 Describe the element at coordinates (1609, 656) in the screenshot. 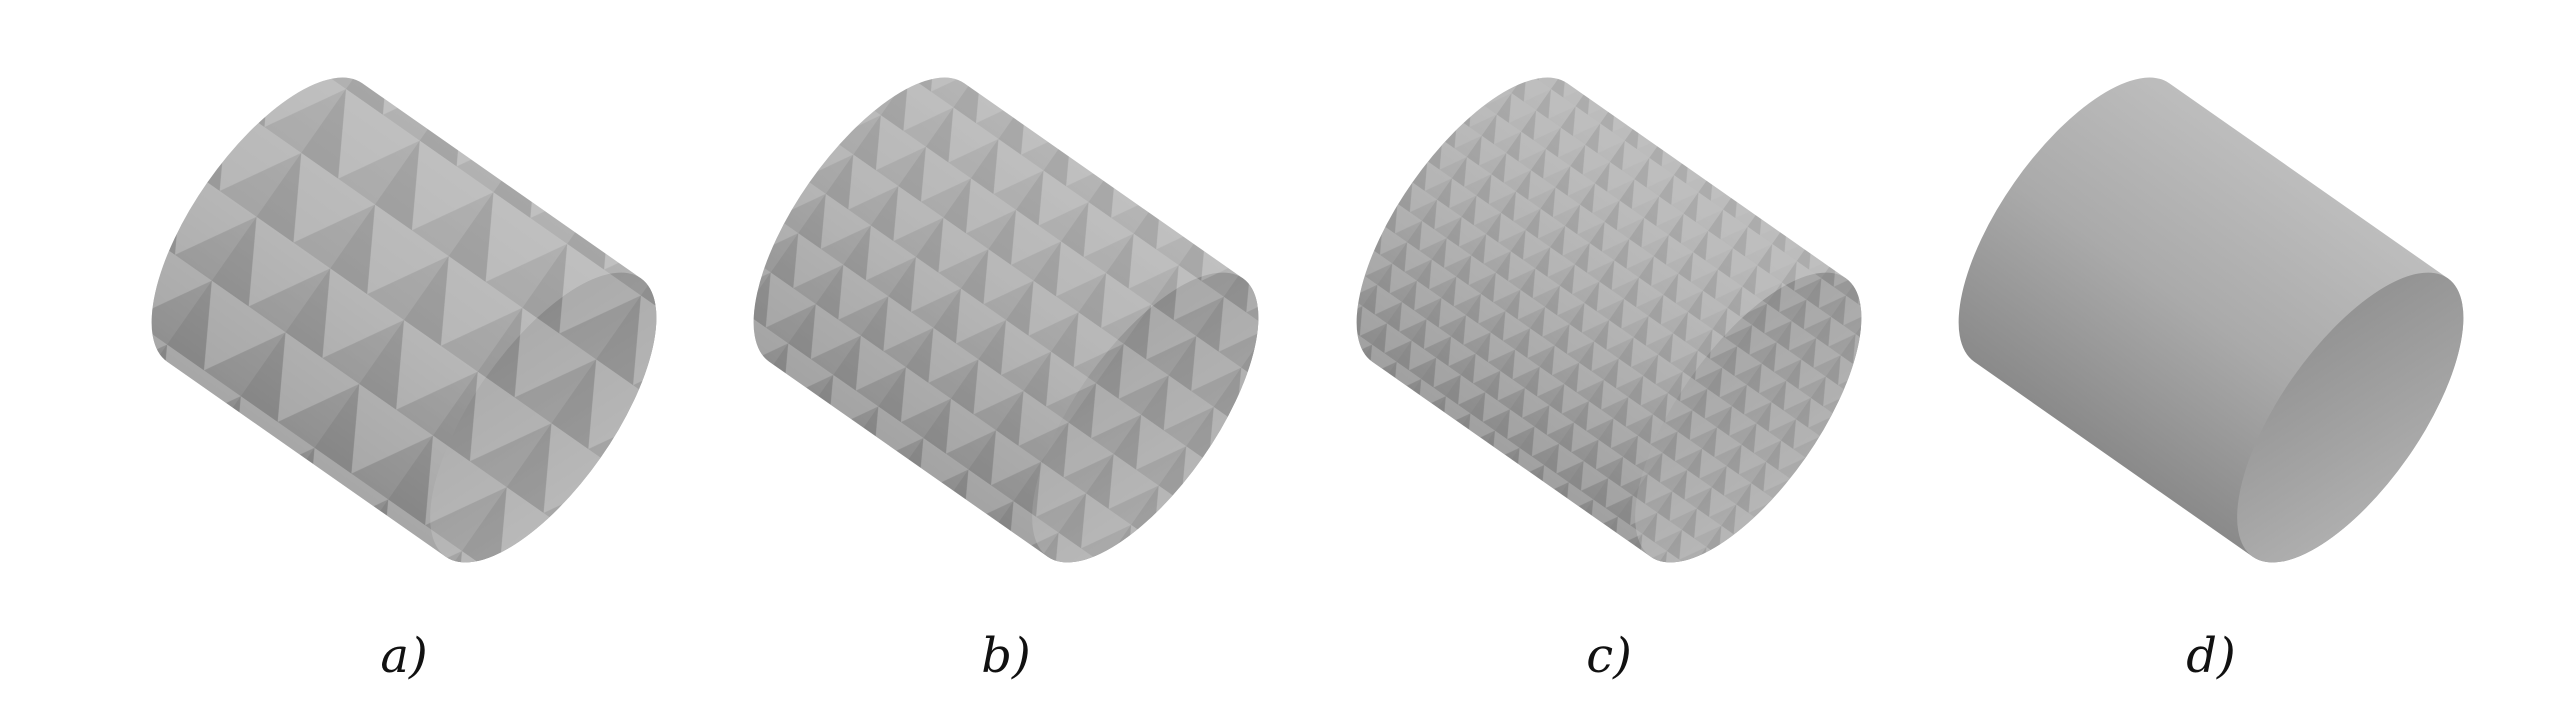

I see `panel-label: c)` at that location.